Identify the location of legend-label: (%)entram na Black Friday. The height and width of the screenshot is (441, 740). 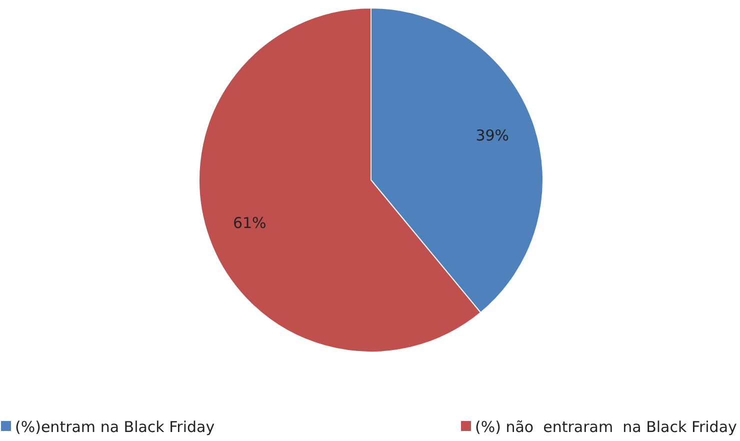
(115, 427).